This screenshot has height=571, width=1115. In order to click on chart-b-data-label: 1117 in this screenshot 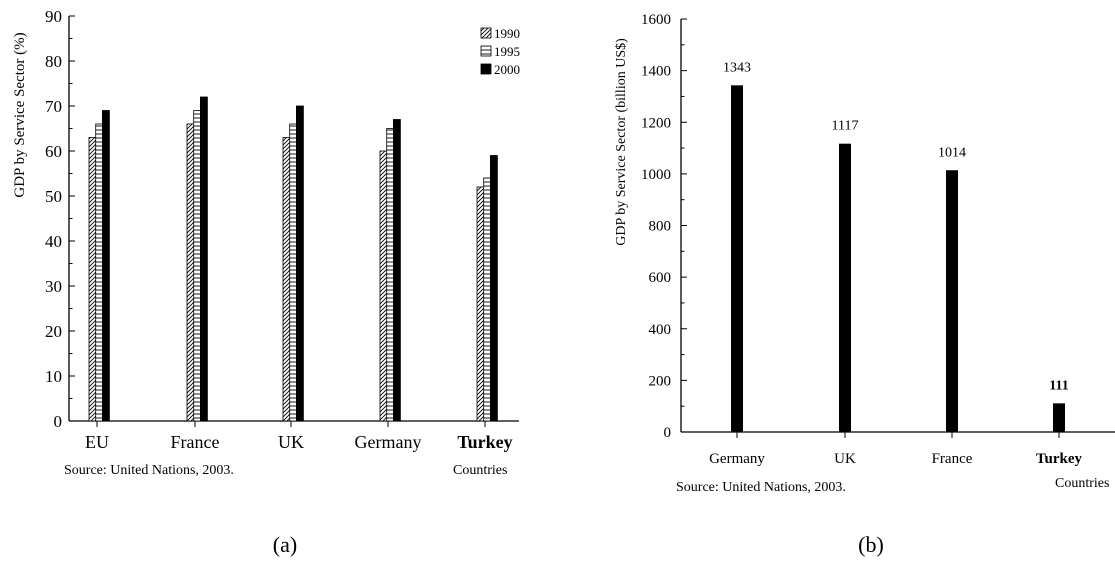, I will do `click(845, 126)`.